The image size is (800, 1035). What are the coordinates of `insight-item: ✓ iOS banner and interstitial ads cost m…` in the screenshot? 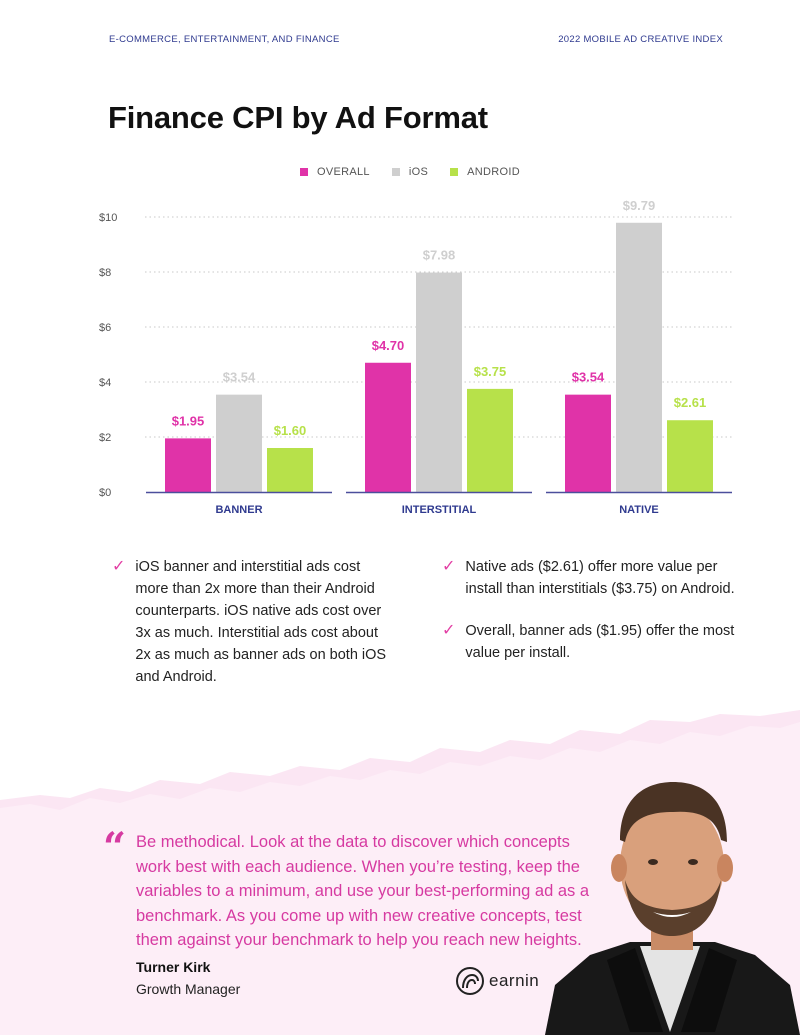 It's located at (252, 622).